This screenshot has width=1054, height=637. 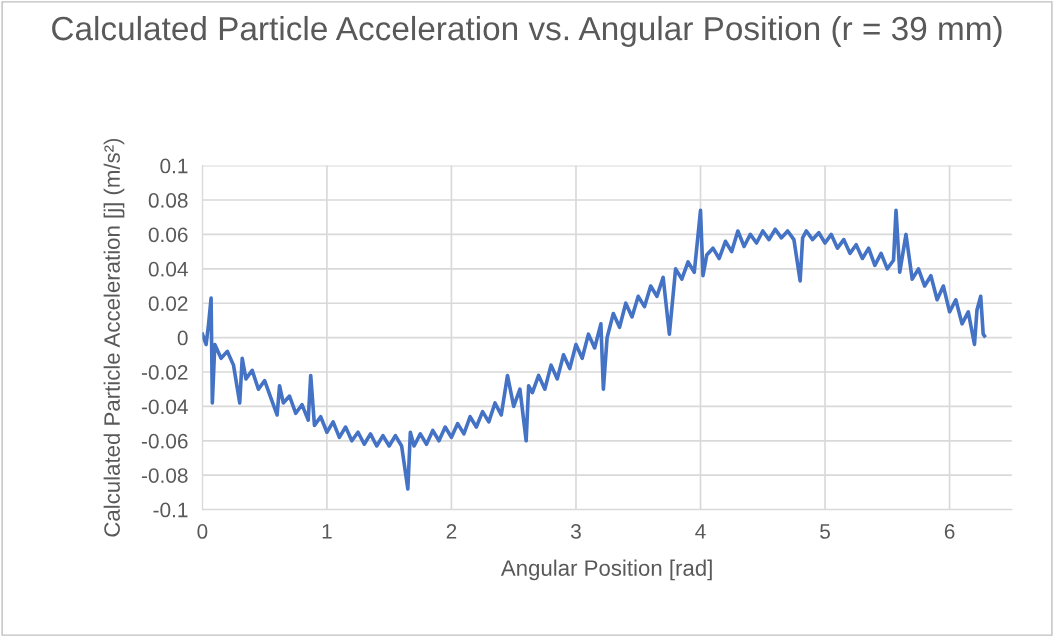 What do you see at coordinates (164, 441) in the screenshot?
I see `y-tick-label: -0.06` at bounding box center [164, 441].